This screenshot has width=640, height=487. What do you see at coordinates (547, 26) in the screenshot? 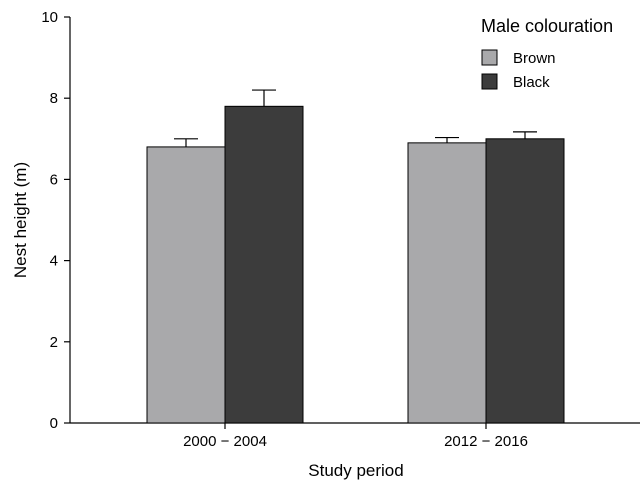
I see `legend-title: Male colouration` at bounding box center [547, 26].